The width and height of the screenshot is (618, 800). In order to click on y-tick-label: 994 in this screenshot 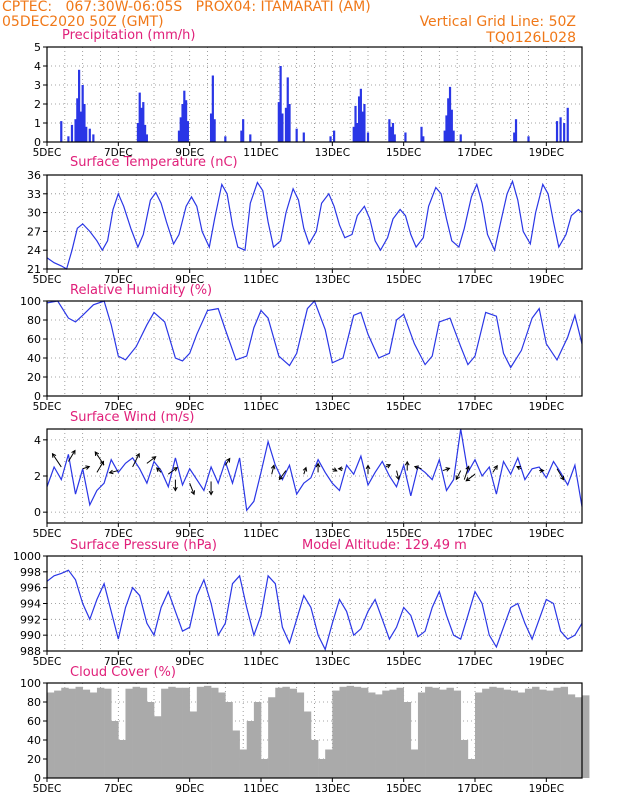, I will do `click(30, 604)`.